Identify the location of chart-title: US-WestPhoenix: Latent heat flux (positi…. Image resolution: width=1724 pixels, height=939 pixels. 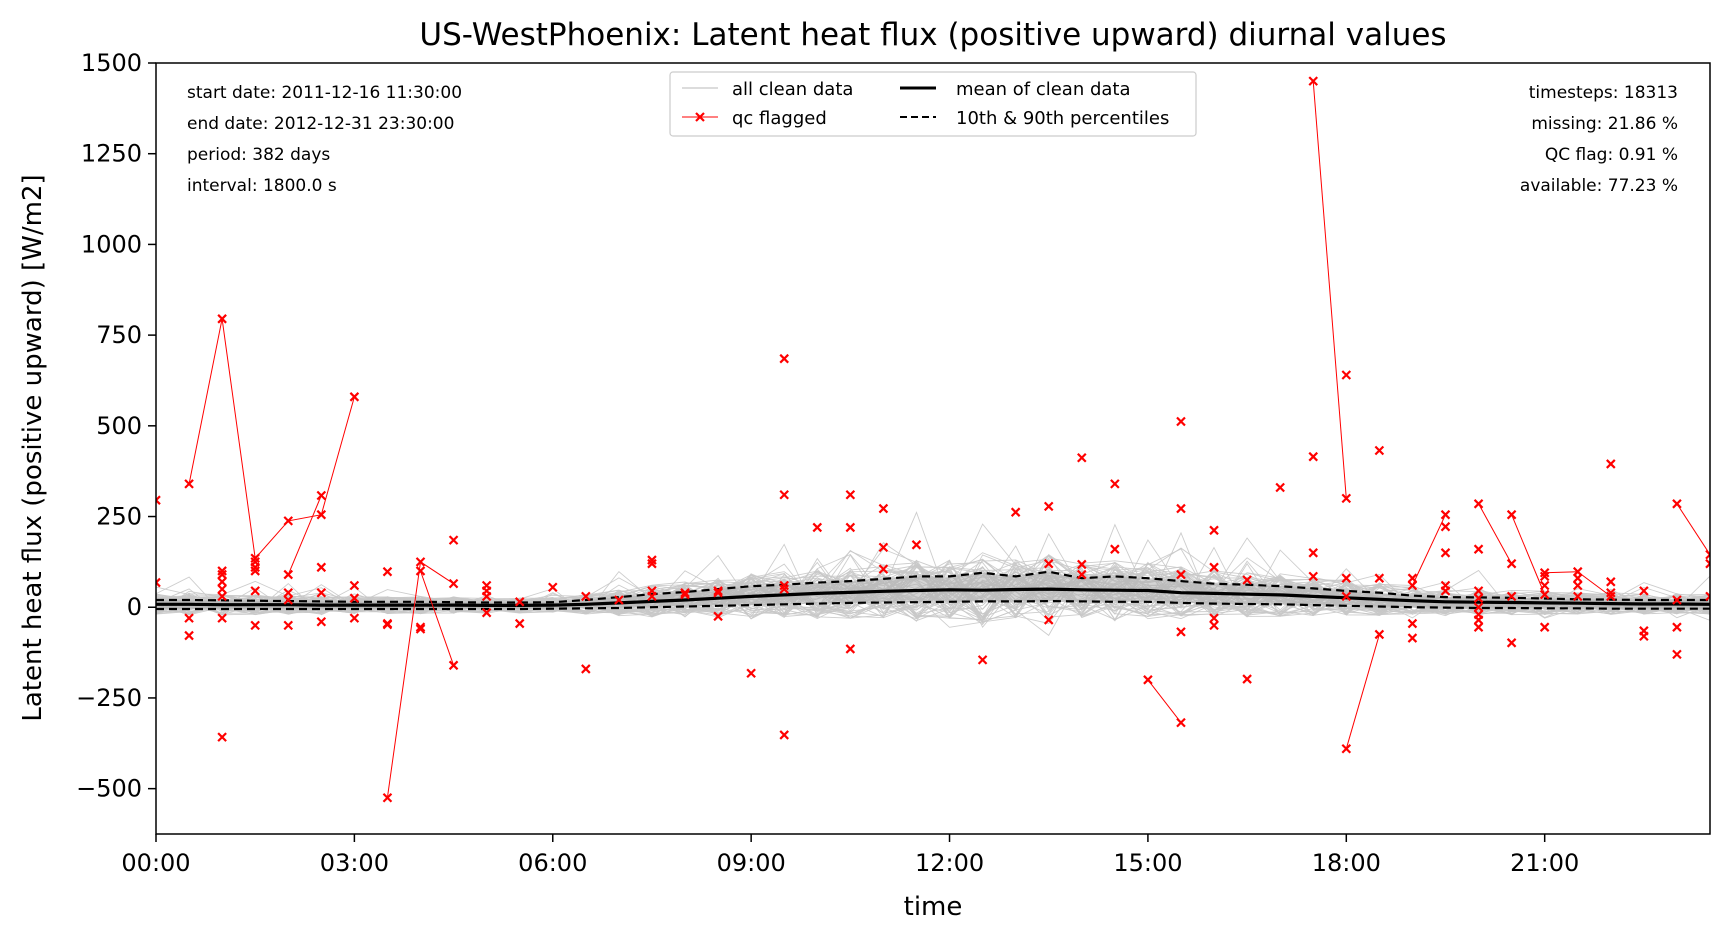
(932, 35).